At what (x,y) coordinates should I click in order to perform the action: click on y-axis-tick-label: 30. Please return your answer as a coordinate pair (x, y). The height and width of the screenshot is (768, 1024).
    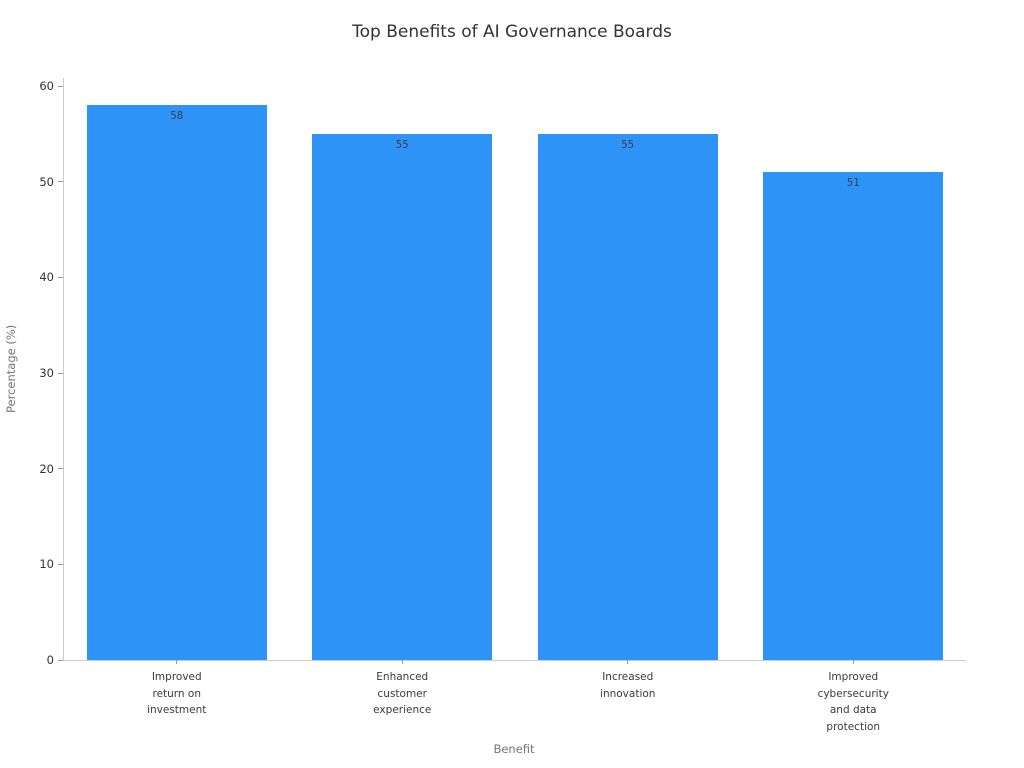
    Looking at the image, I should click on (46, 373).